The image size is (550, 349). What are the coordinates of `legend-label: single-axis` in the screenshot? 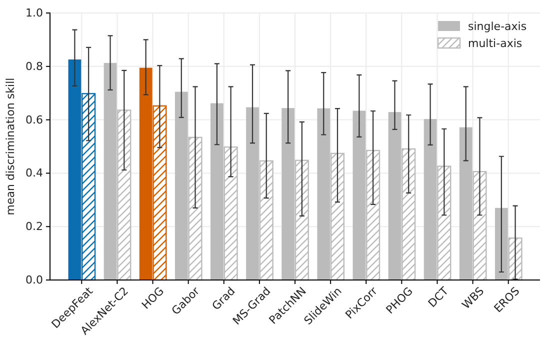 It's located at (497, 26).